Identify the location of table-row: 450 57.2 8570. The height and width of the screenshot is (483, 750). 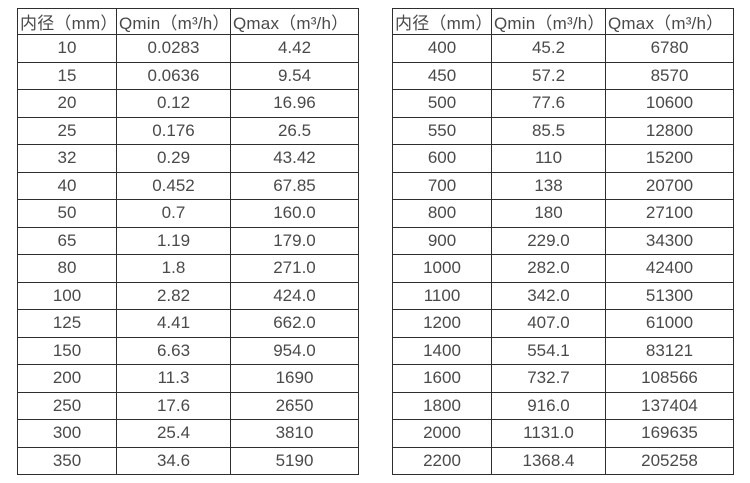
(563, 75).